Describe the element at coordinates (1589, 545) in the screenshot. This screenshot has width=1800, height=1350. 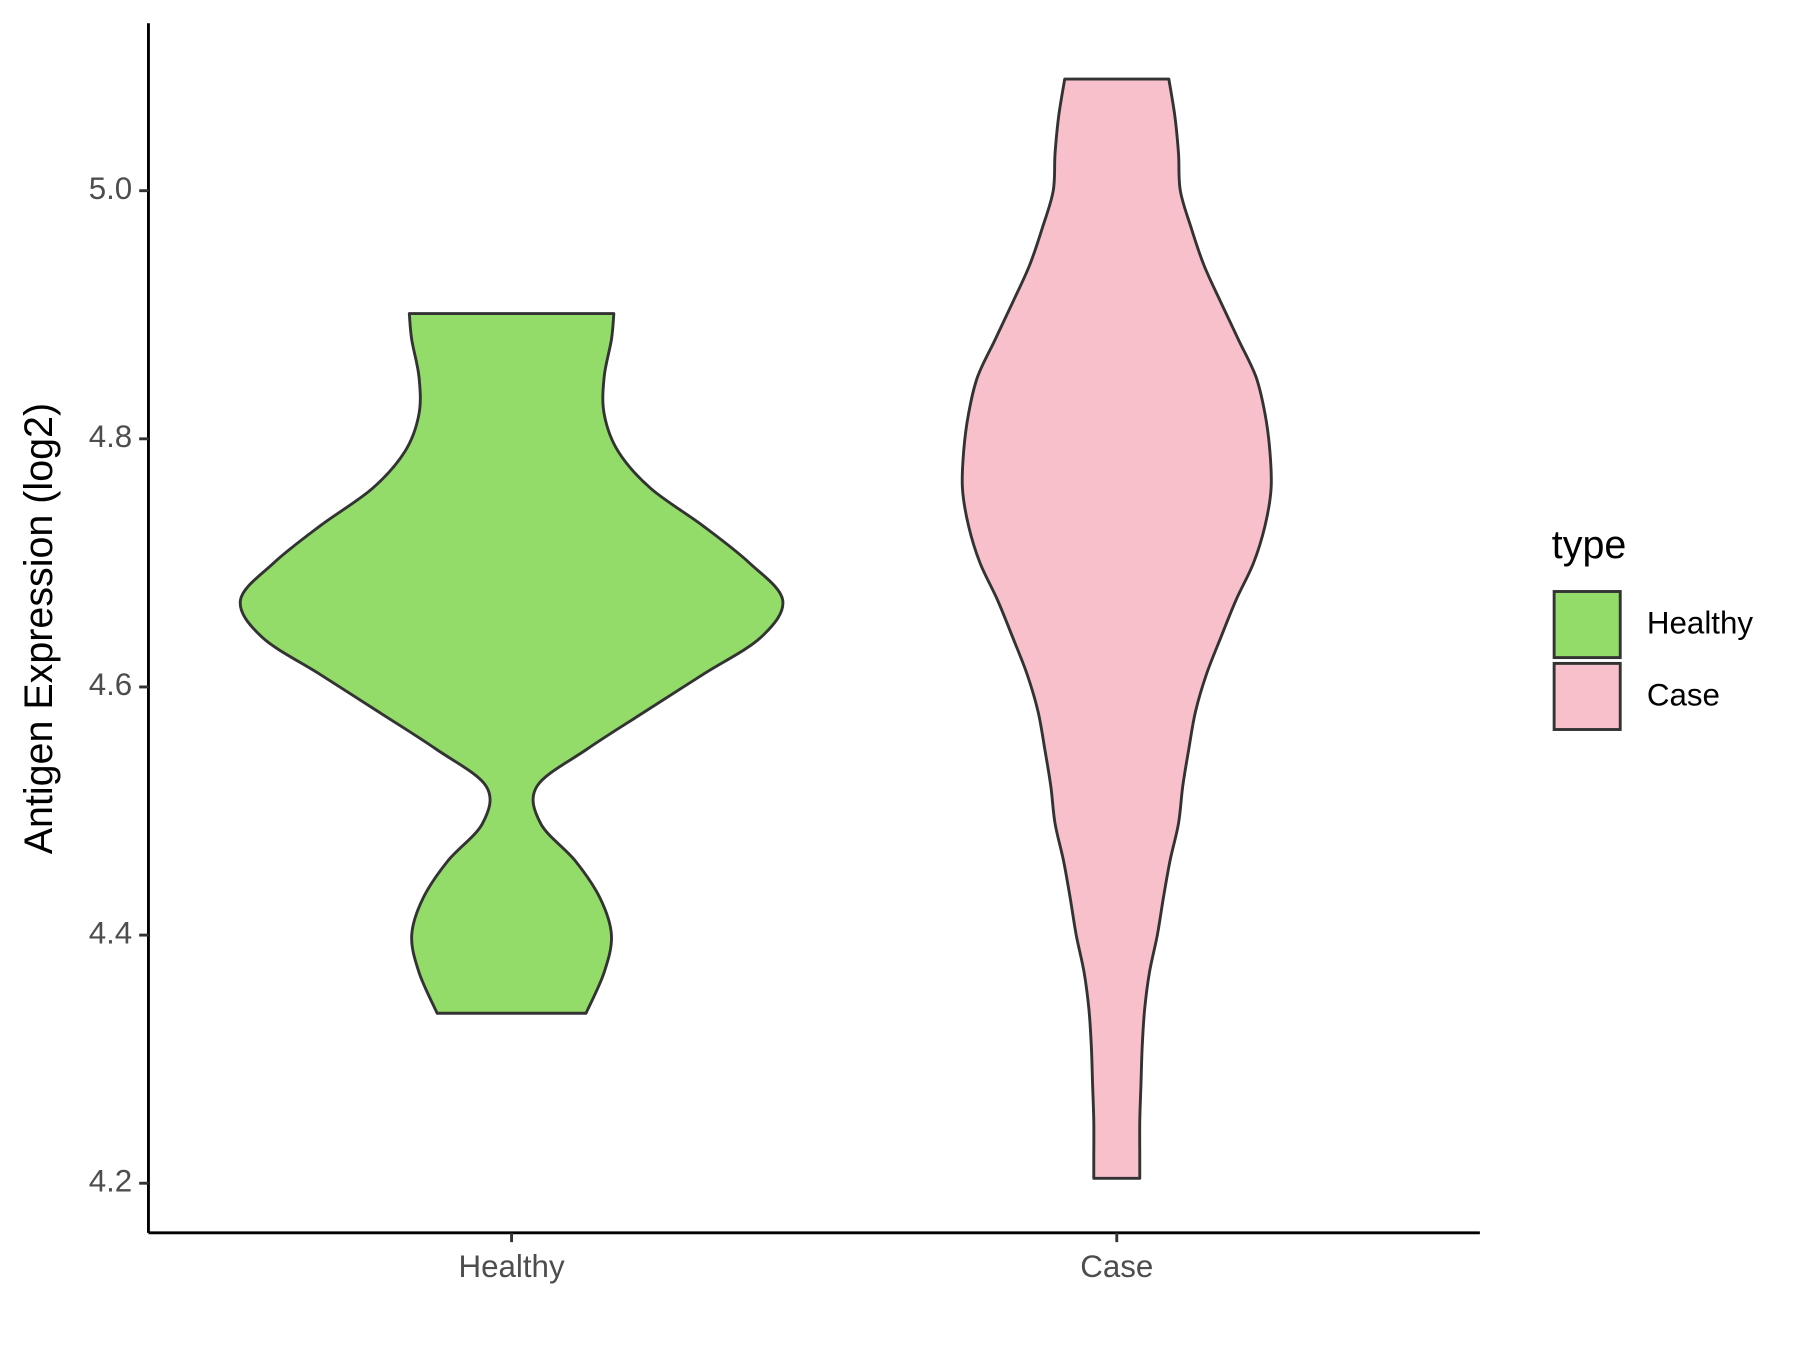
I see `legend-title: type` at that location.